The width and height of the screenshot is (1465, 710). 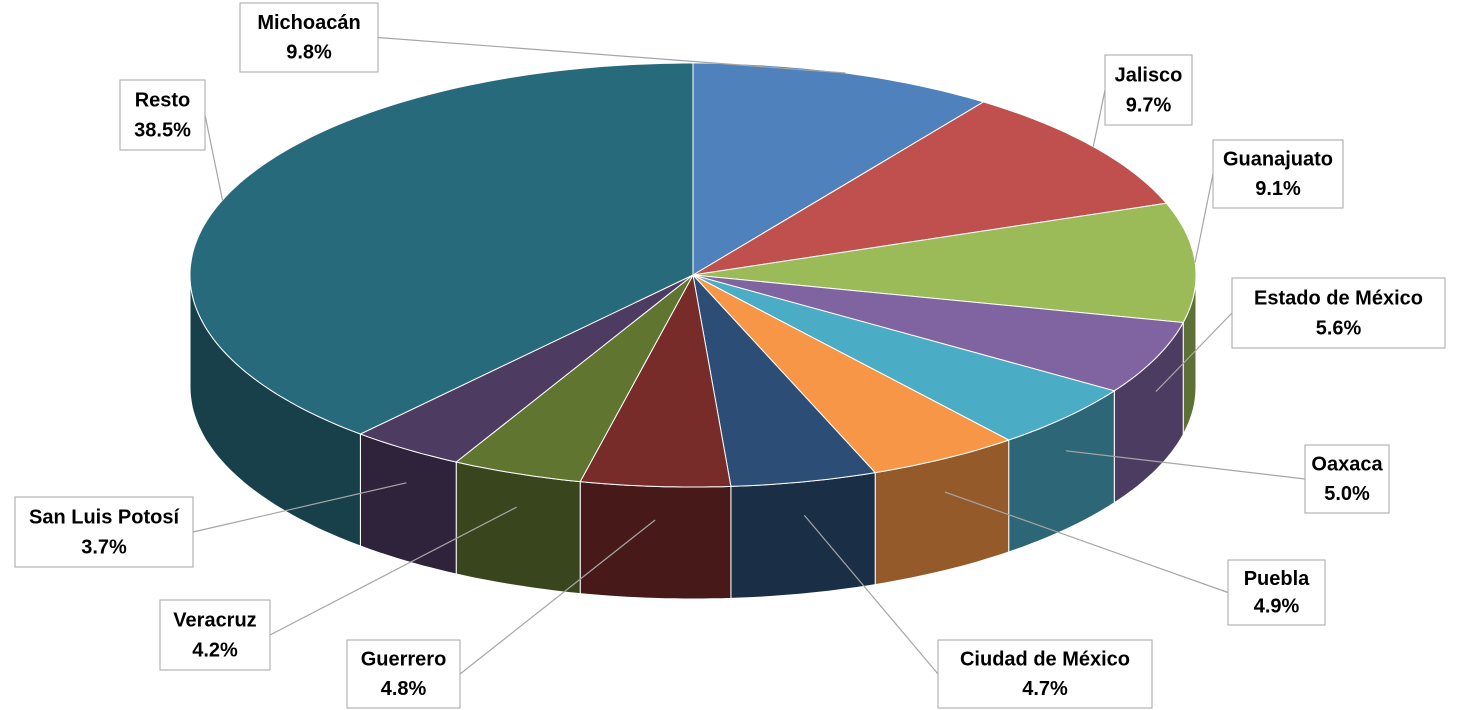 I want to click on category-label: Guanajuato, so click(x=1278, y=160).